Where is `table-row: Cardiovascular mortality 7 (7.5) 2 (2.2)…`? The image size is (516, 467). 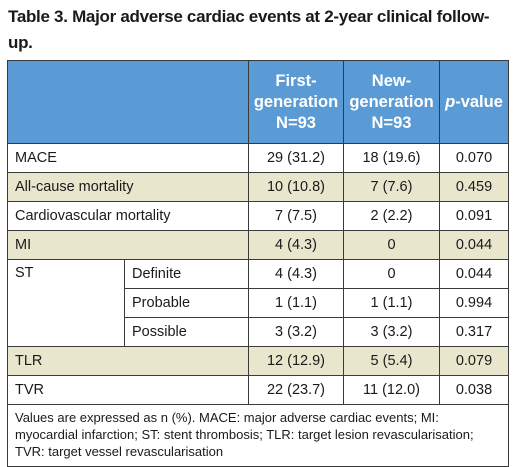
table-row: Cardiovascular mortality 7 (7.5) 2 (2.2)… is located at coordinates (258, 216).